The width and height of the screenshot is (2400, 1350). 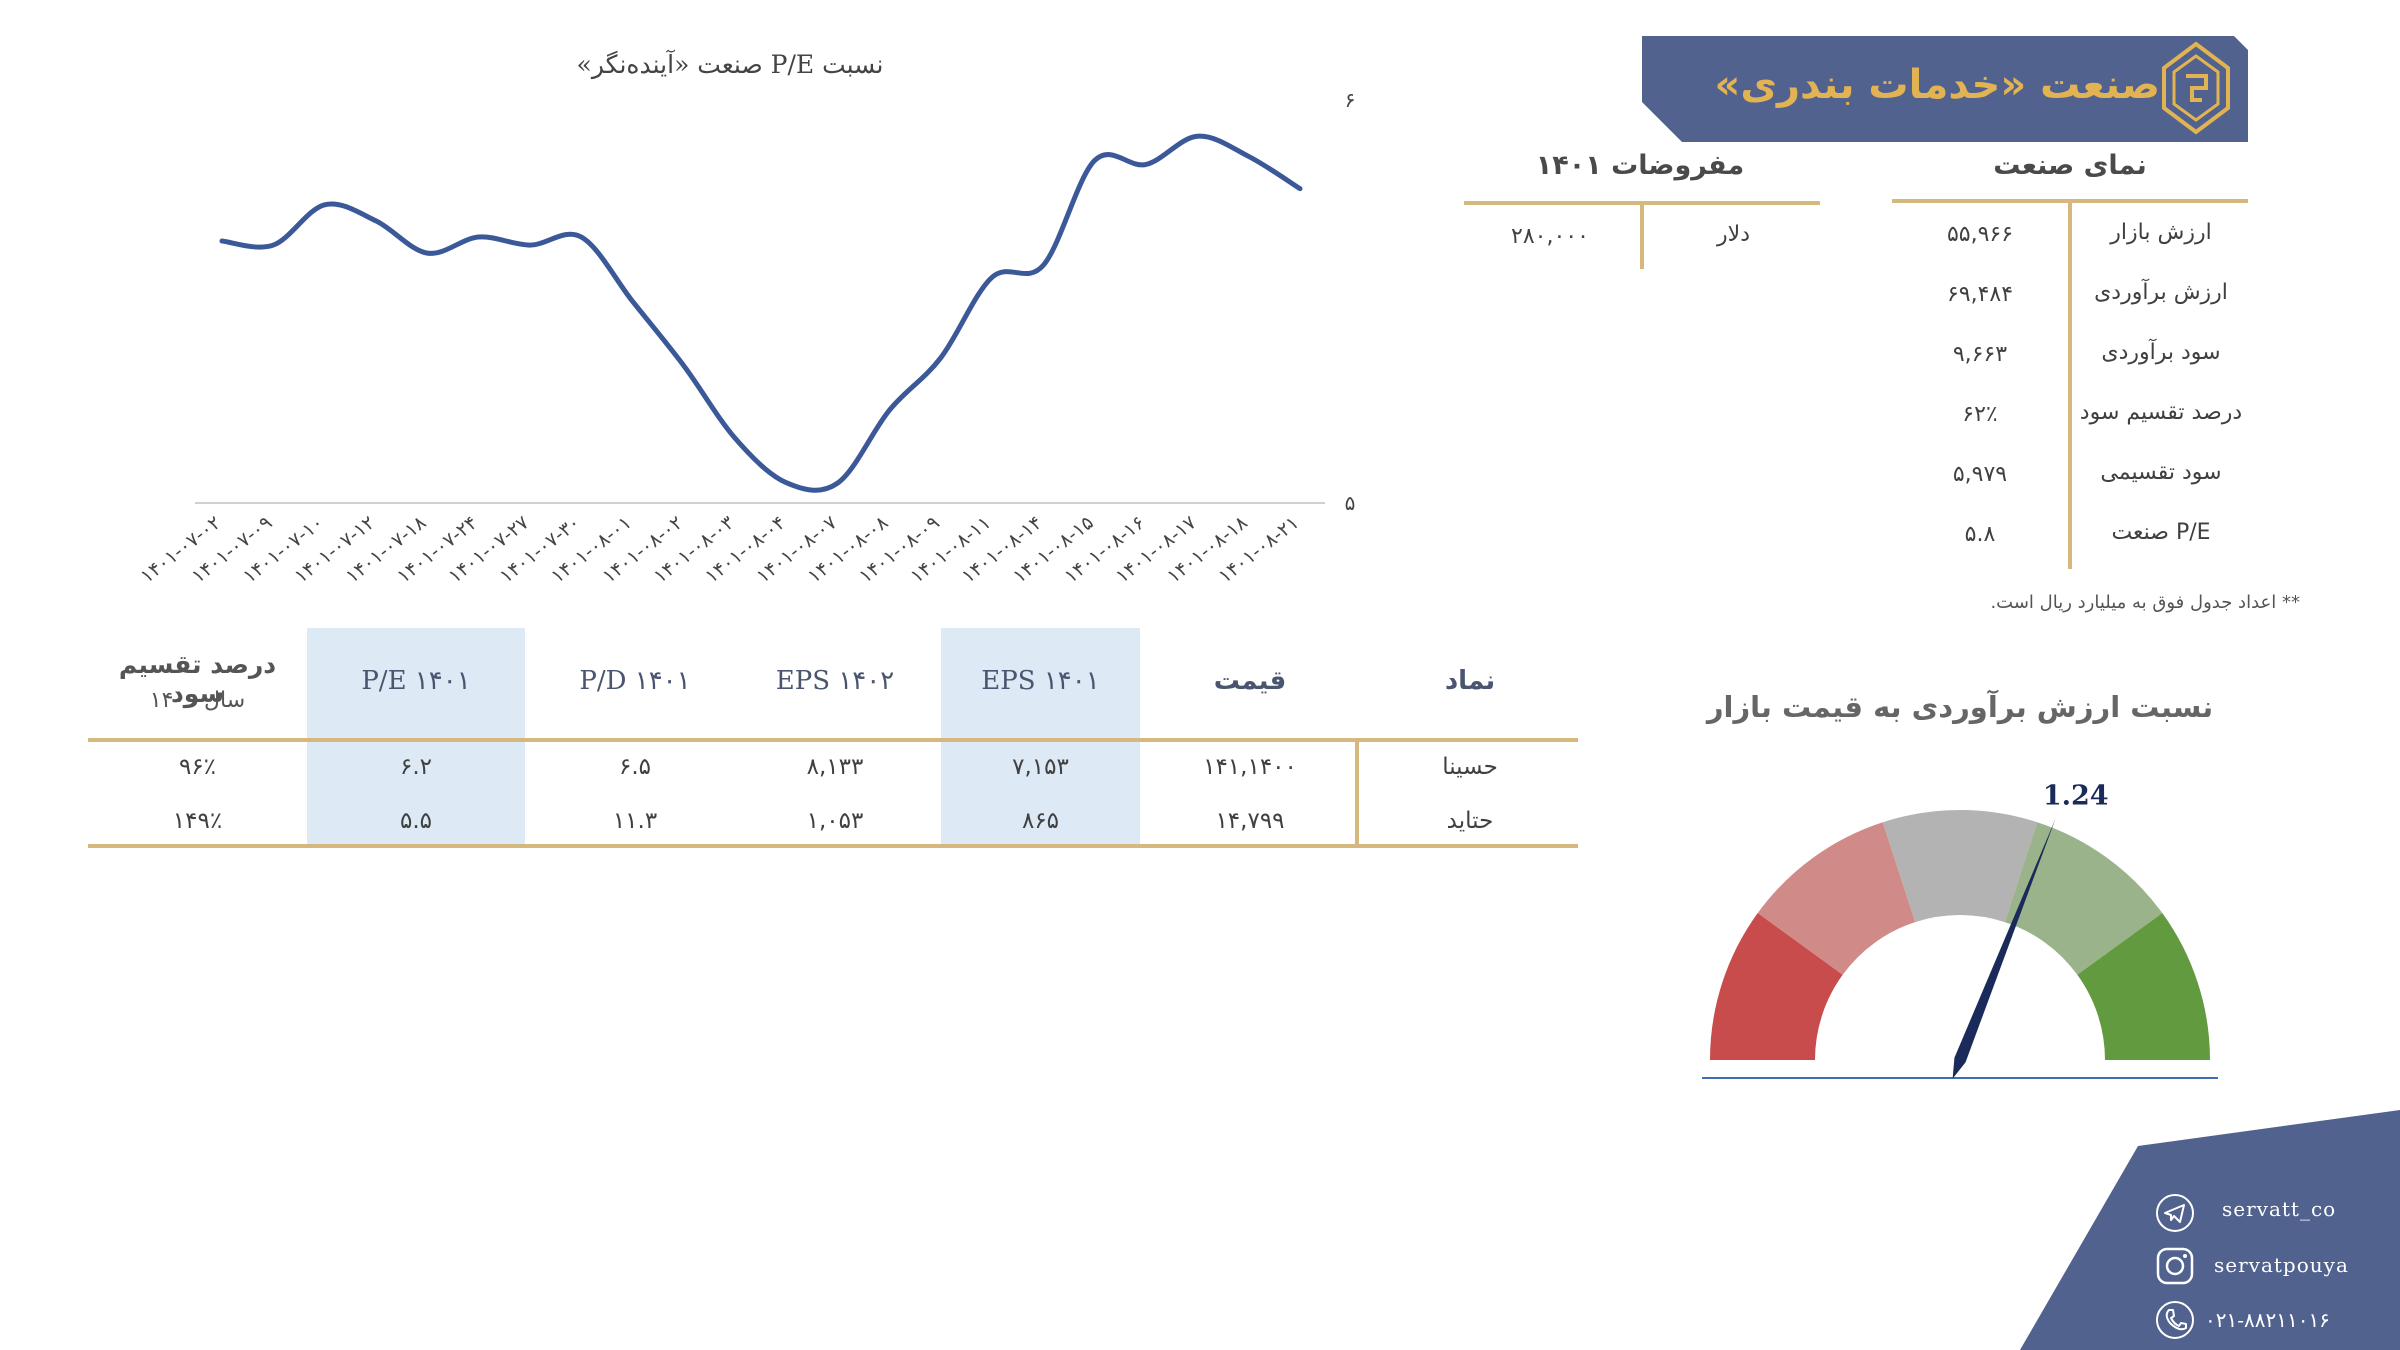 What do you see at coordinates (1980, 474) in the screenshot?
I see `overview-value: ۵,۹۷۹` at bounding box center [1980, 474].